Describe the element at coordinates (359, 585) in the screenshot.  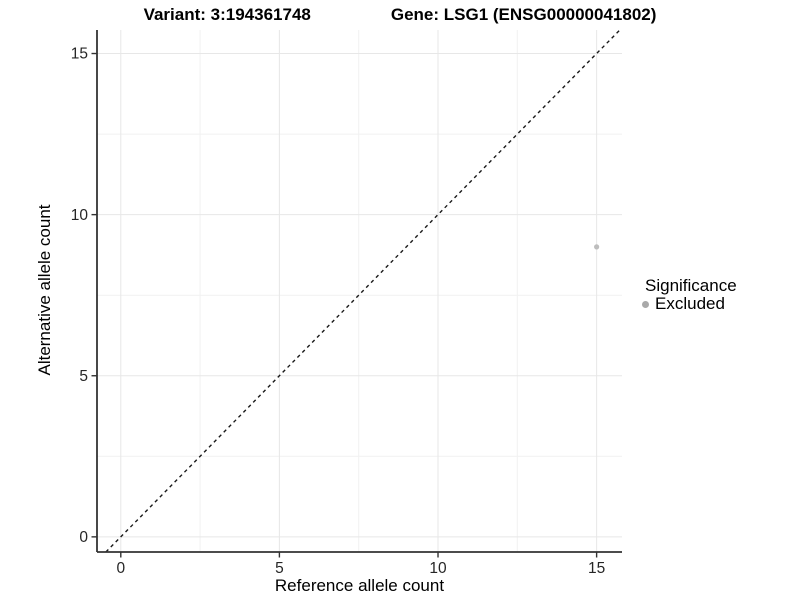
I see `x-axis-title: Reference allele count` at that location.